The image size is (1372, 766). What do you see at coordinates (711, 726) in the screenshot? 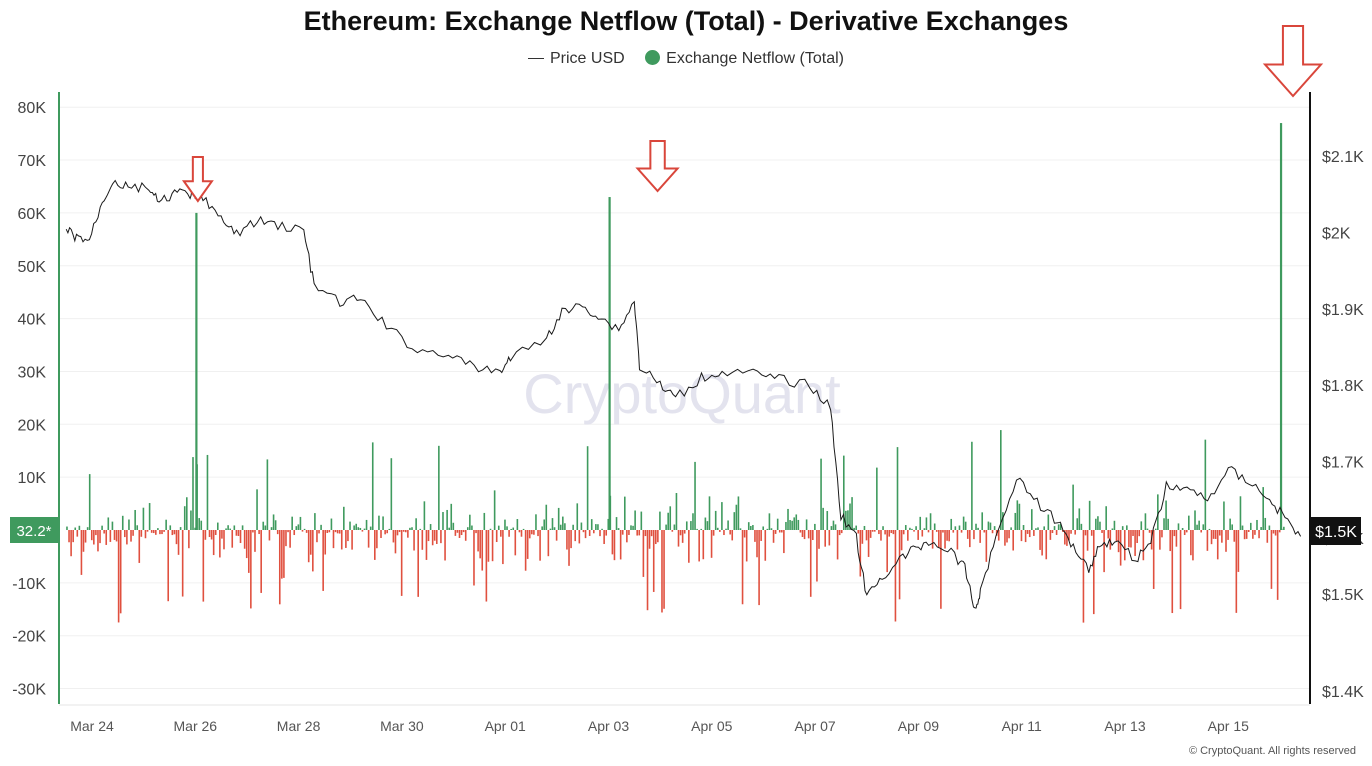
I see `x-tick-label: Apr 05` at bounding box center [711, 726].